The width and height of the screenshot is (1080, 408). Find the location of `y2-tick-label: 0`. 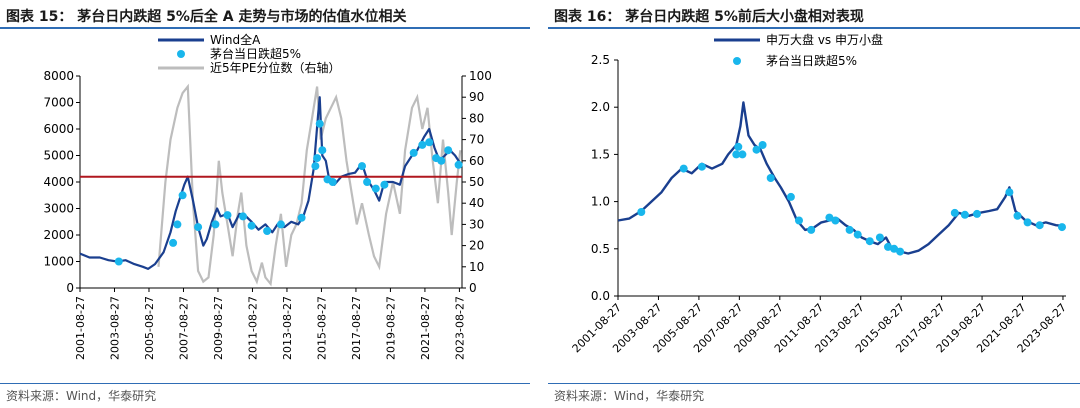

y2-tick-label: 0 is located at coordinates (473, 288).